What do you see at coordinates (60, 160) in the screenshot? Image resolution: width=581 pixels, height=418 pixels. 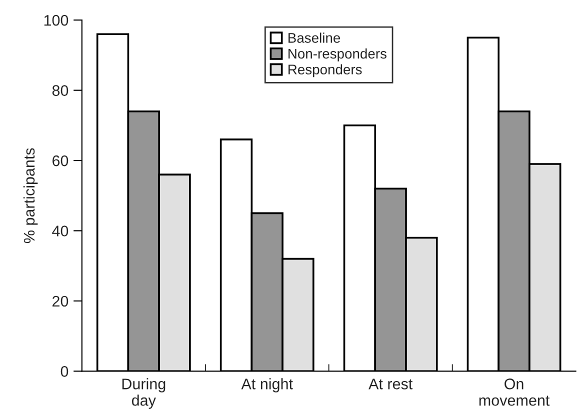 I see `y-tick-label: 60` at bounding box center [60, 160].